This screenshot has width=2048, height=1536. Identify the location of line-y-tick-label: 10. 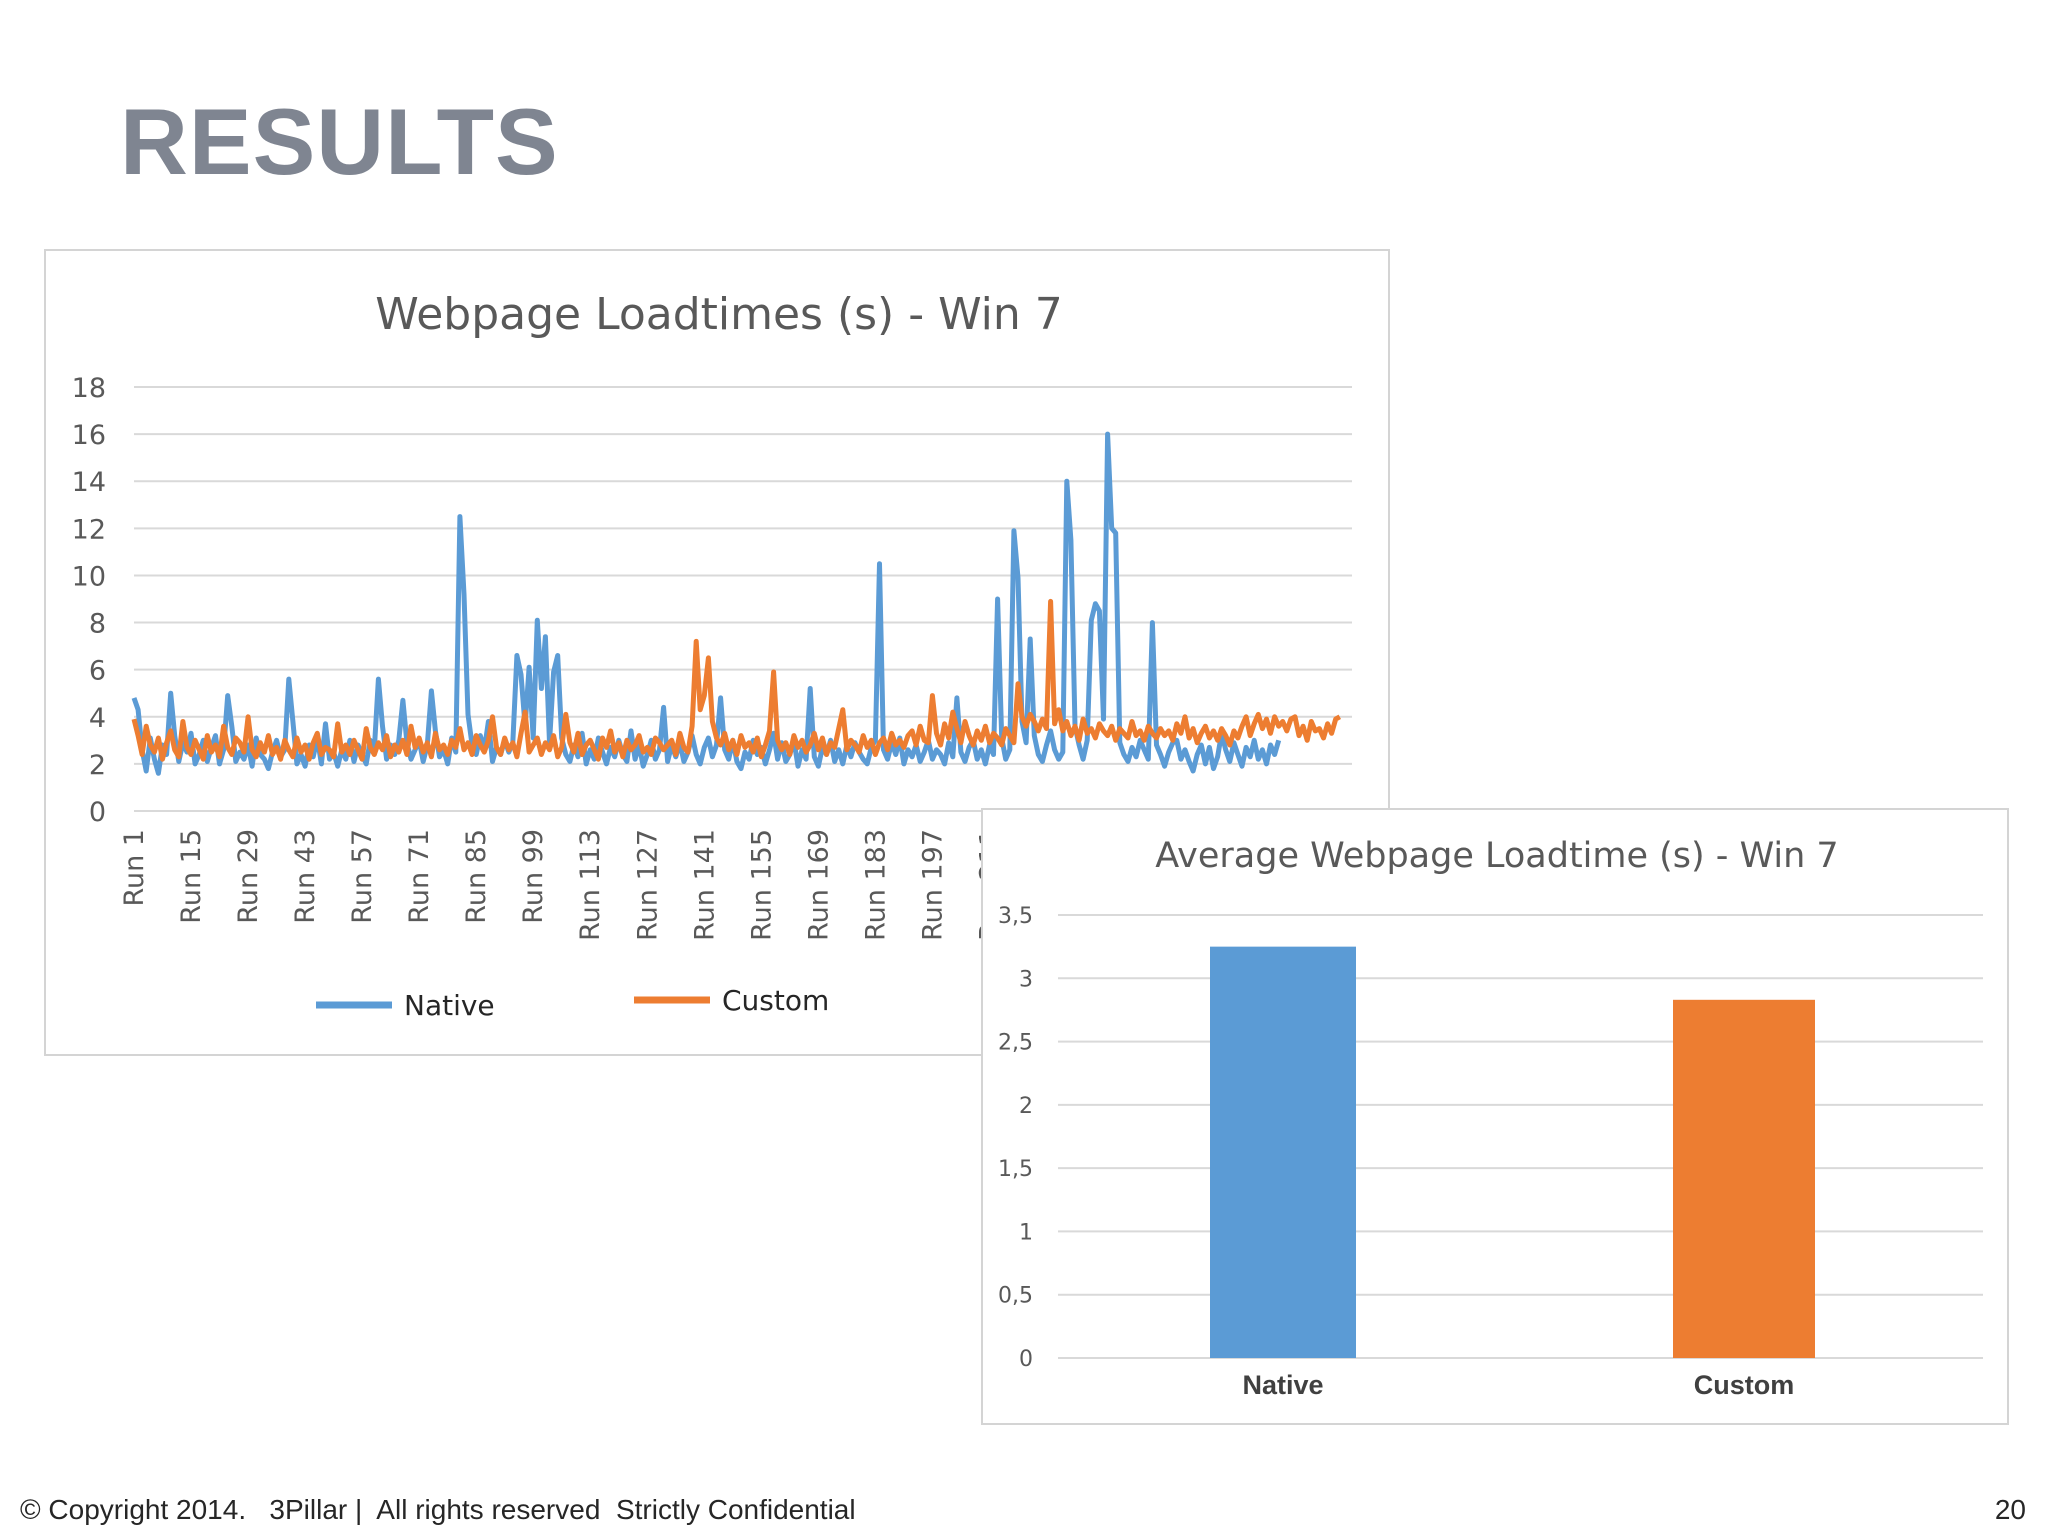
(89, 576).